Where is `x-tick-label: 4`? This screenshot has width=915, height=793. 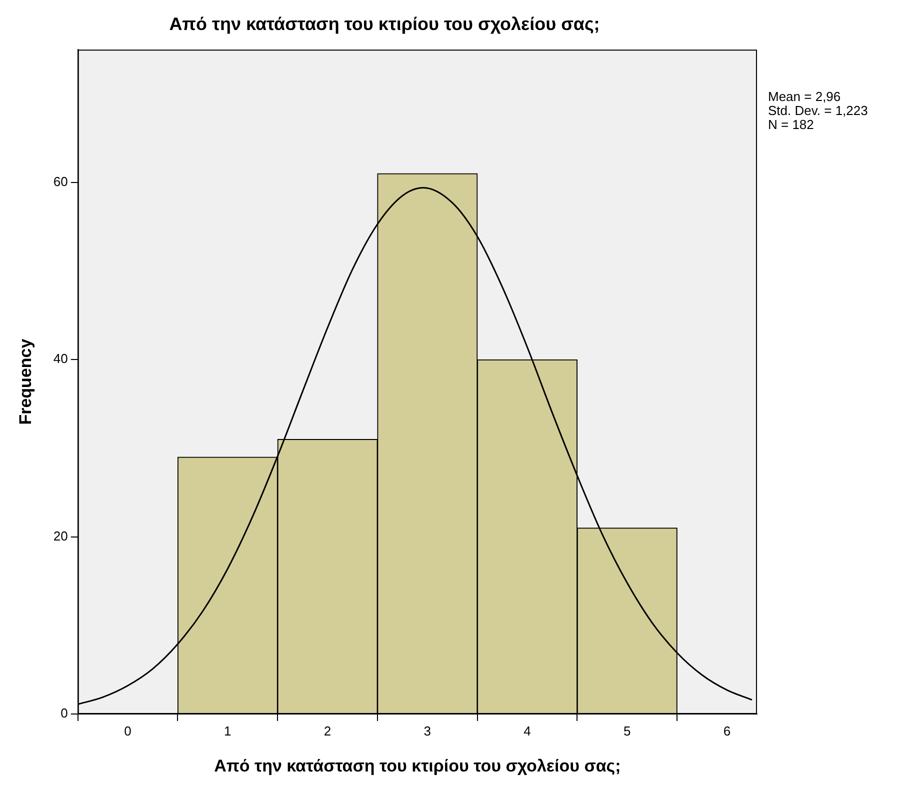
x-tick-label: 4 is located at coordinates (527, 730).